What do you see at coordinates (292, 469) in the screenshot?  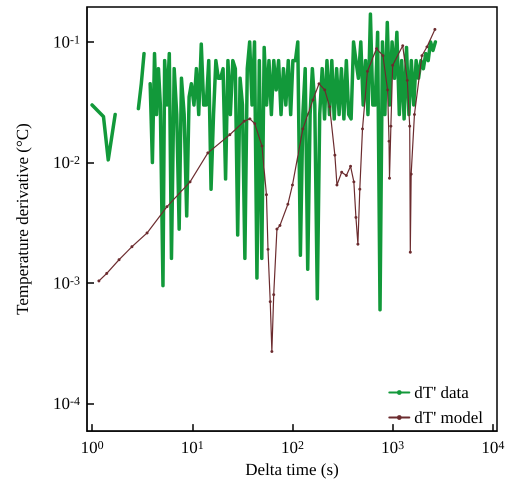 I see `x-axis-title: Delta time (s)` at bounding box center [292, 469].